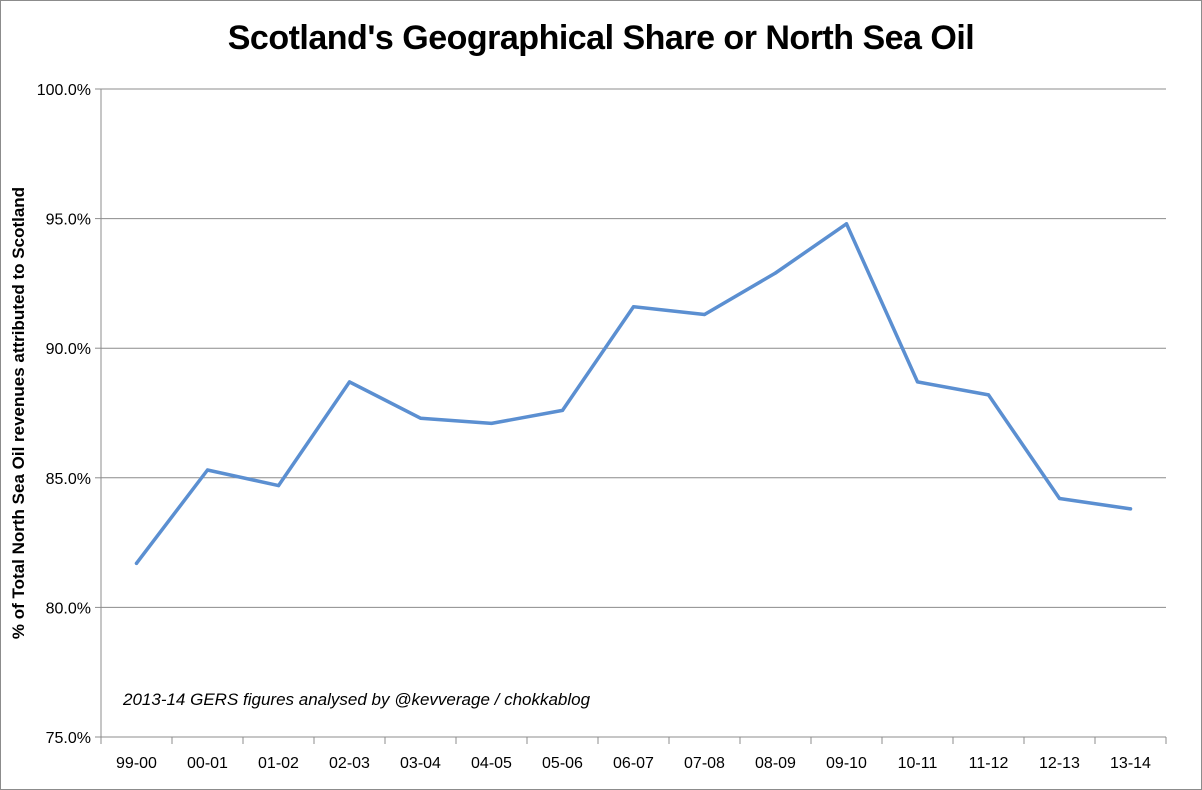  Describe the element at coordinates (420, 763) in the screenshot. I see `x-tick-label: 03-04` at that location.